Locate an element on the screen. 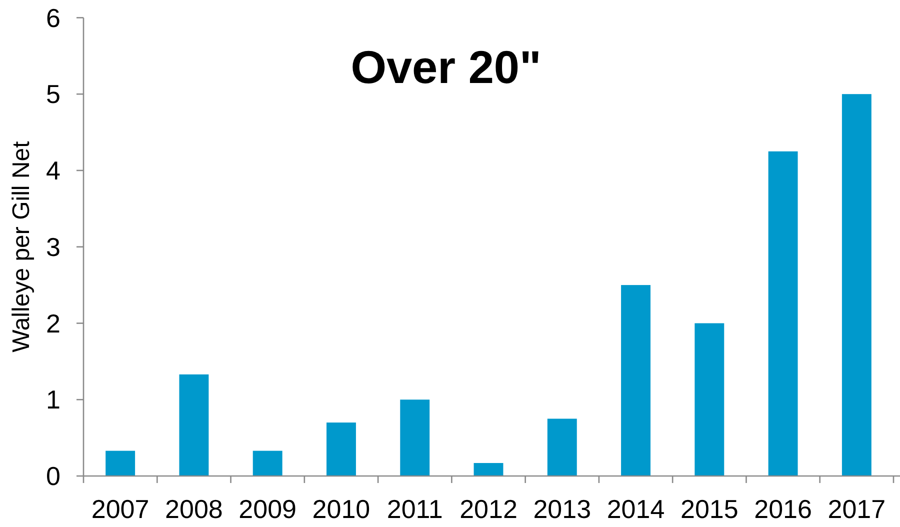 The image size is (900, 527). y-tick-label: 3 is located at coordinates (53, 247).